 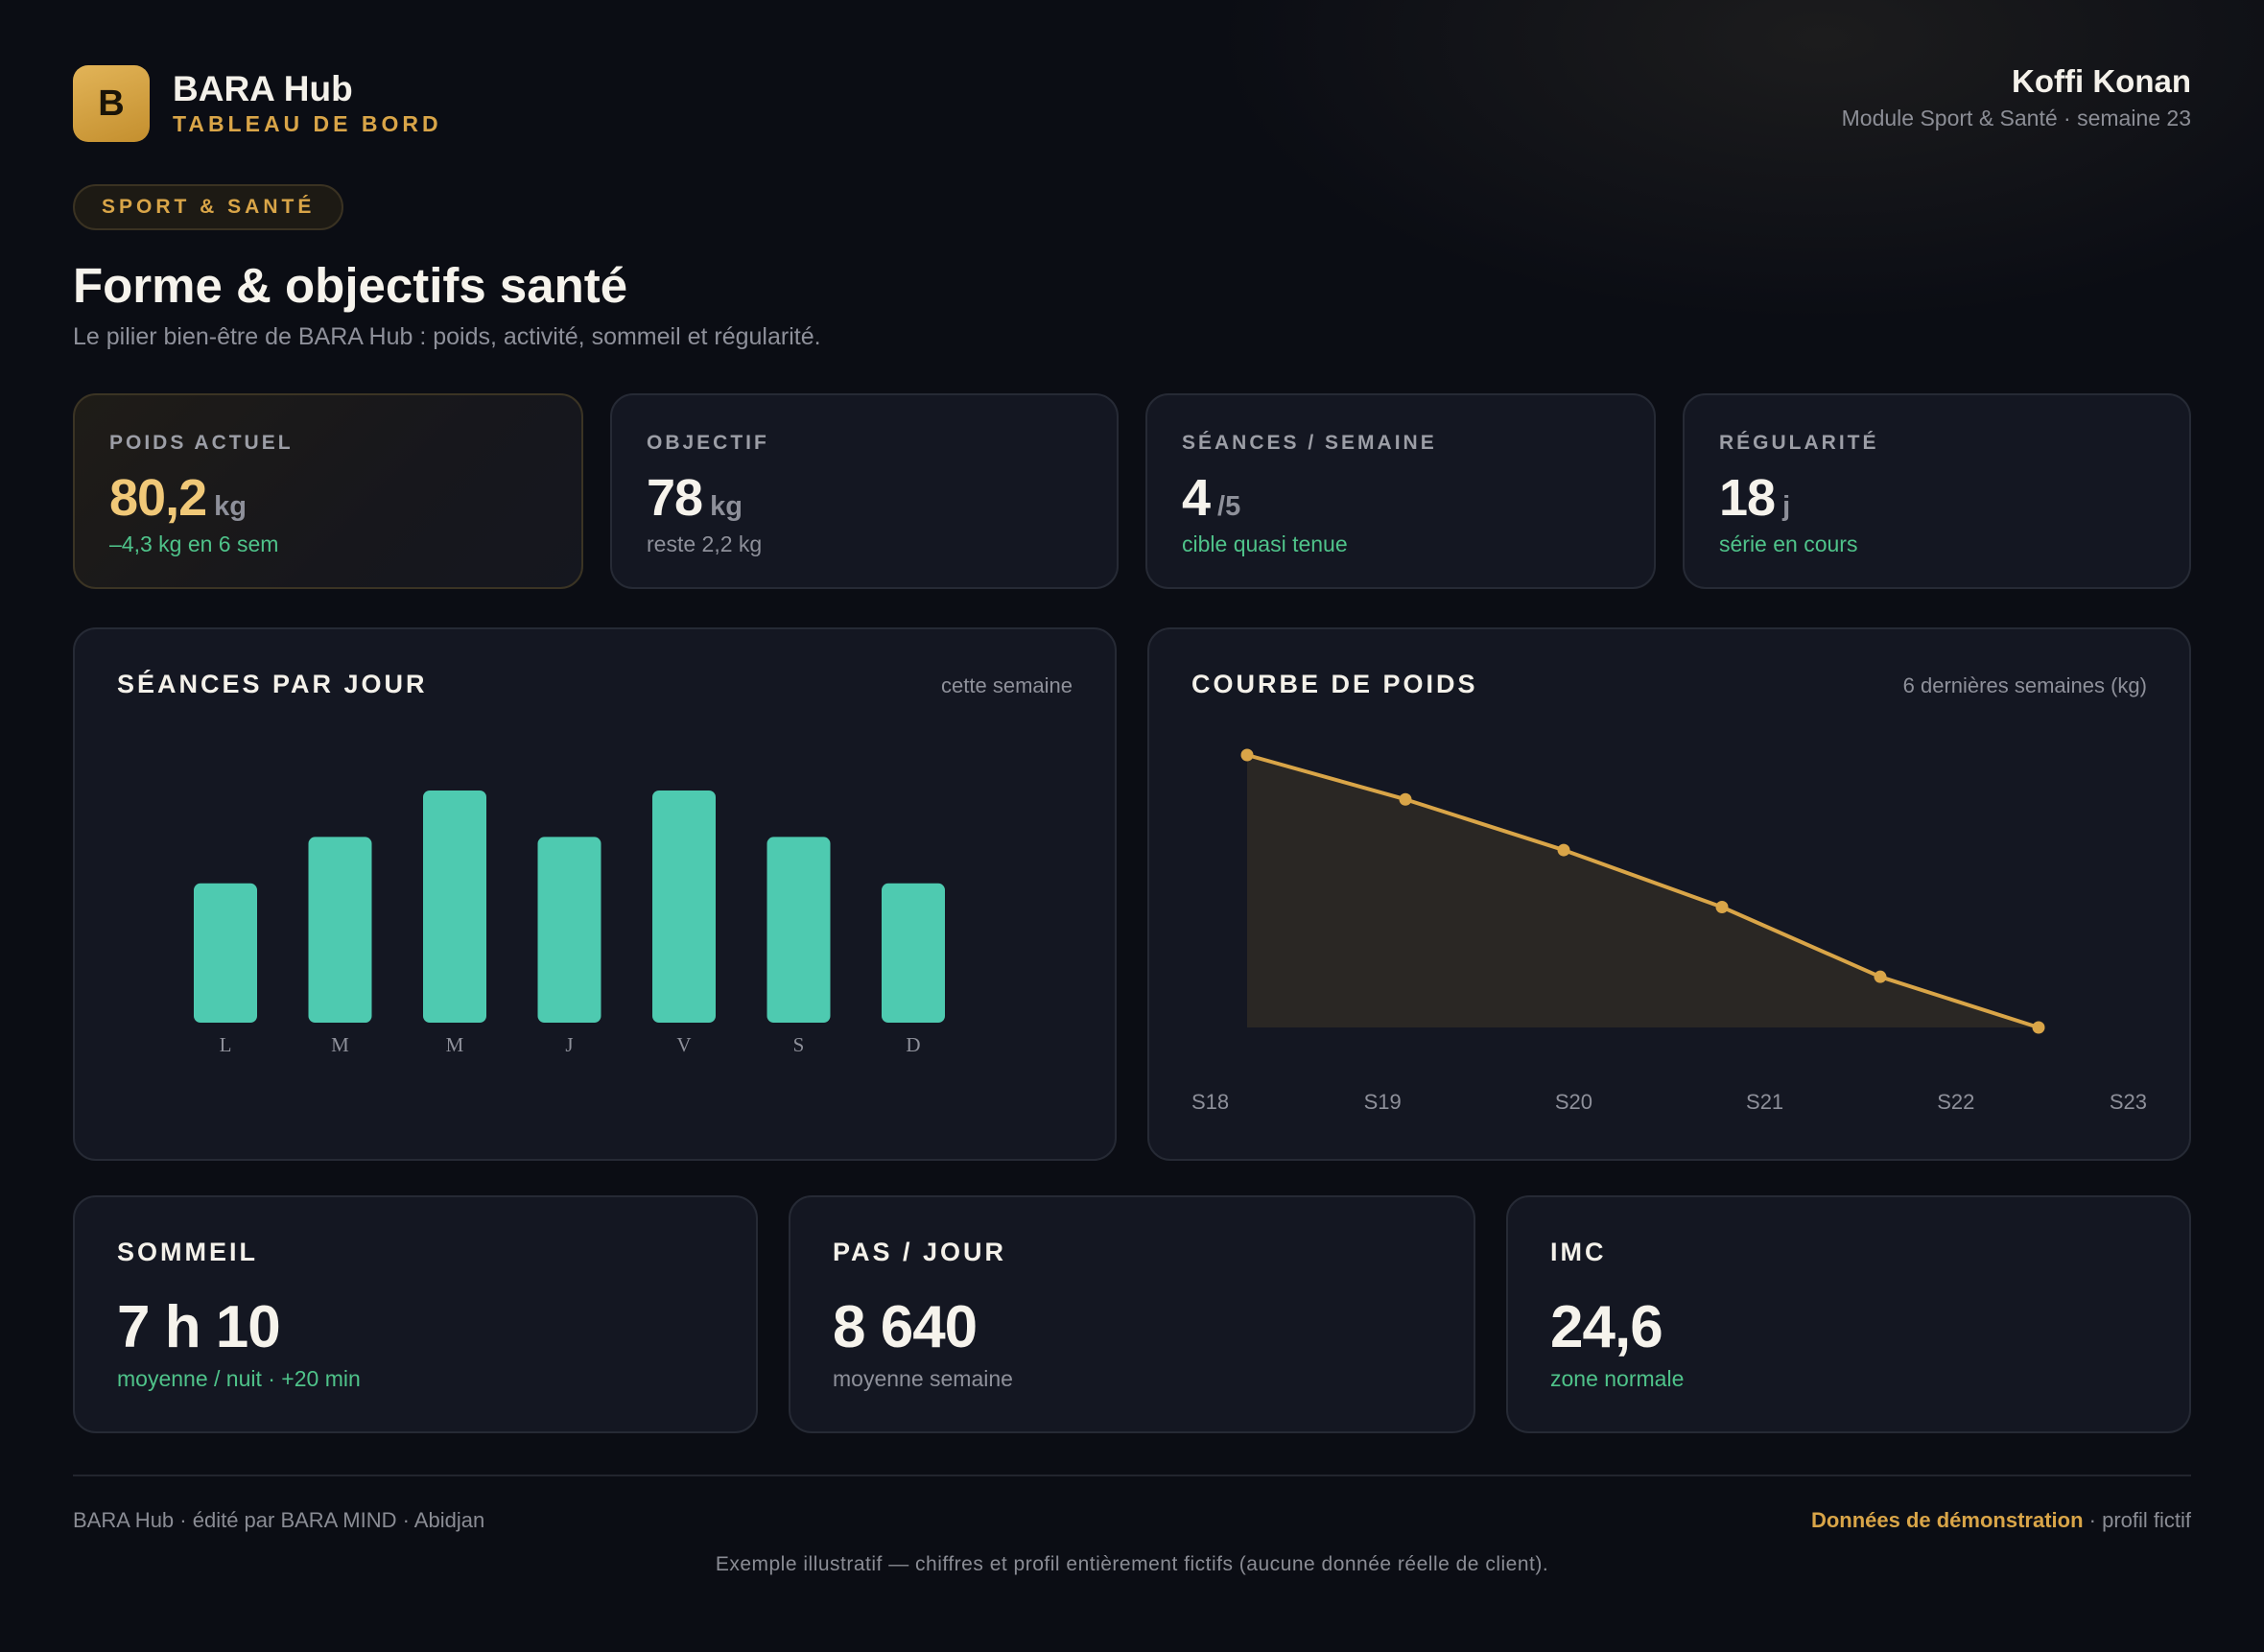 I want to click on stat-note: moyenne semaine, so click(x=923, y=1379).